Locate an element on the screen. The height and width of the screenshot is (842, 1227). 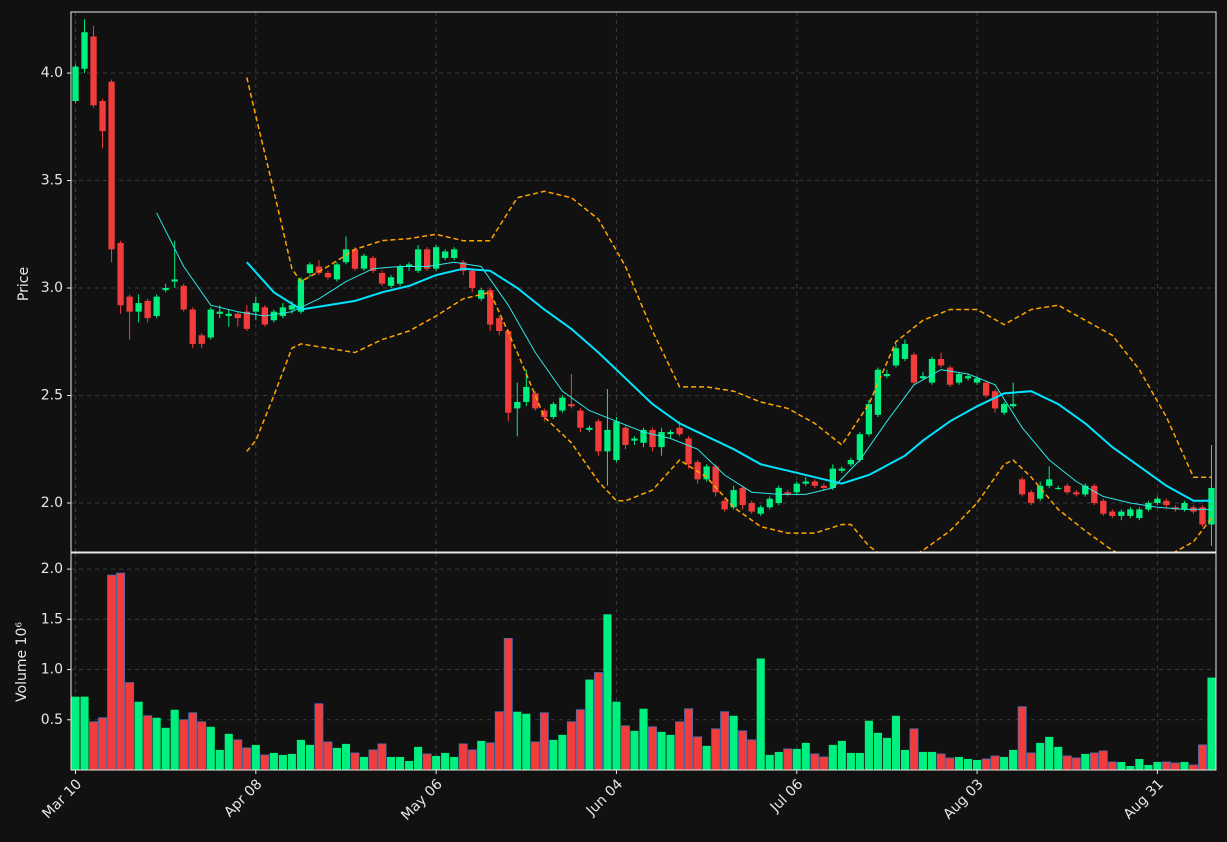
y-tick-label: 4.0 is located at coordinates (52, 73).